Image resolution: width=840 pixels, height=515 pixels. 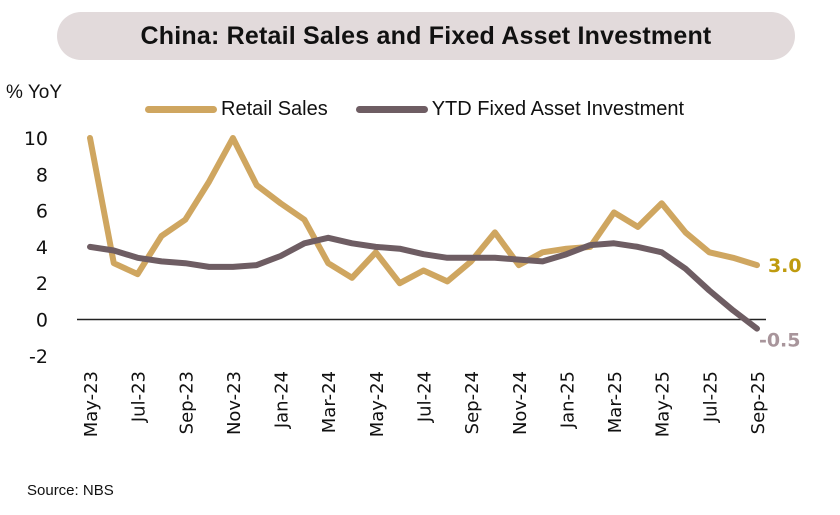 What do you see at coordinates (34, 92) in the screenshot?
I see `y-axis-label: % YoY` at bounding box center [34, 92].